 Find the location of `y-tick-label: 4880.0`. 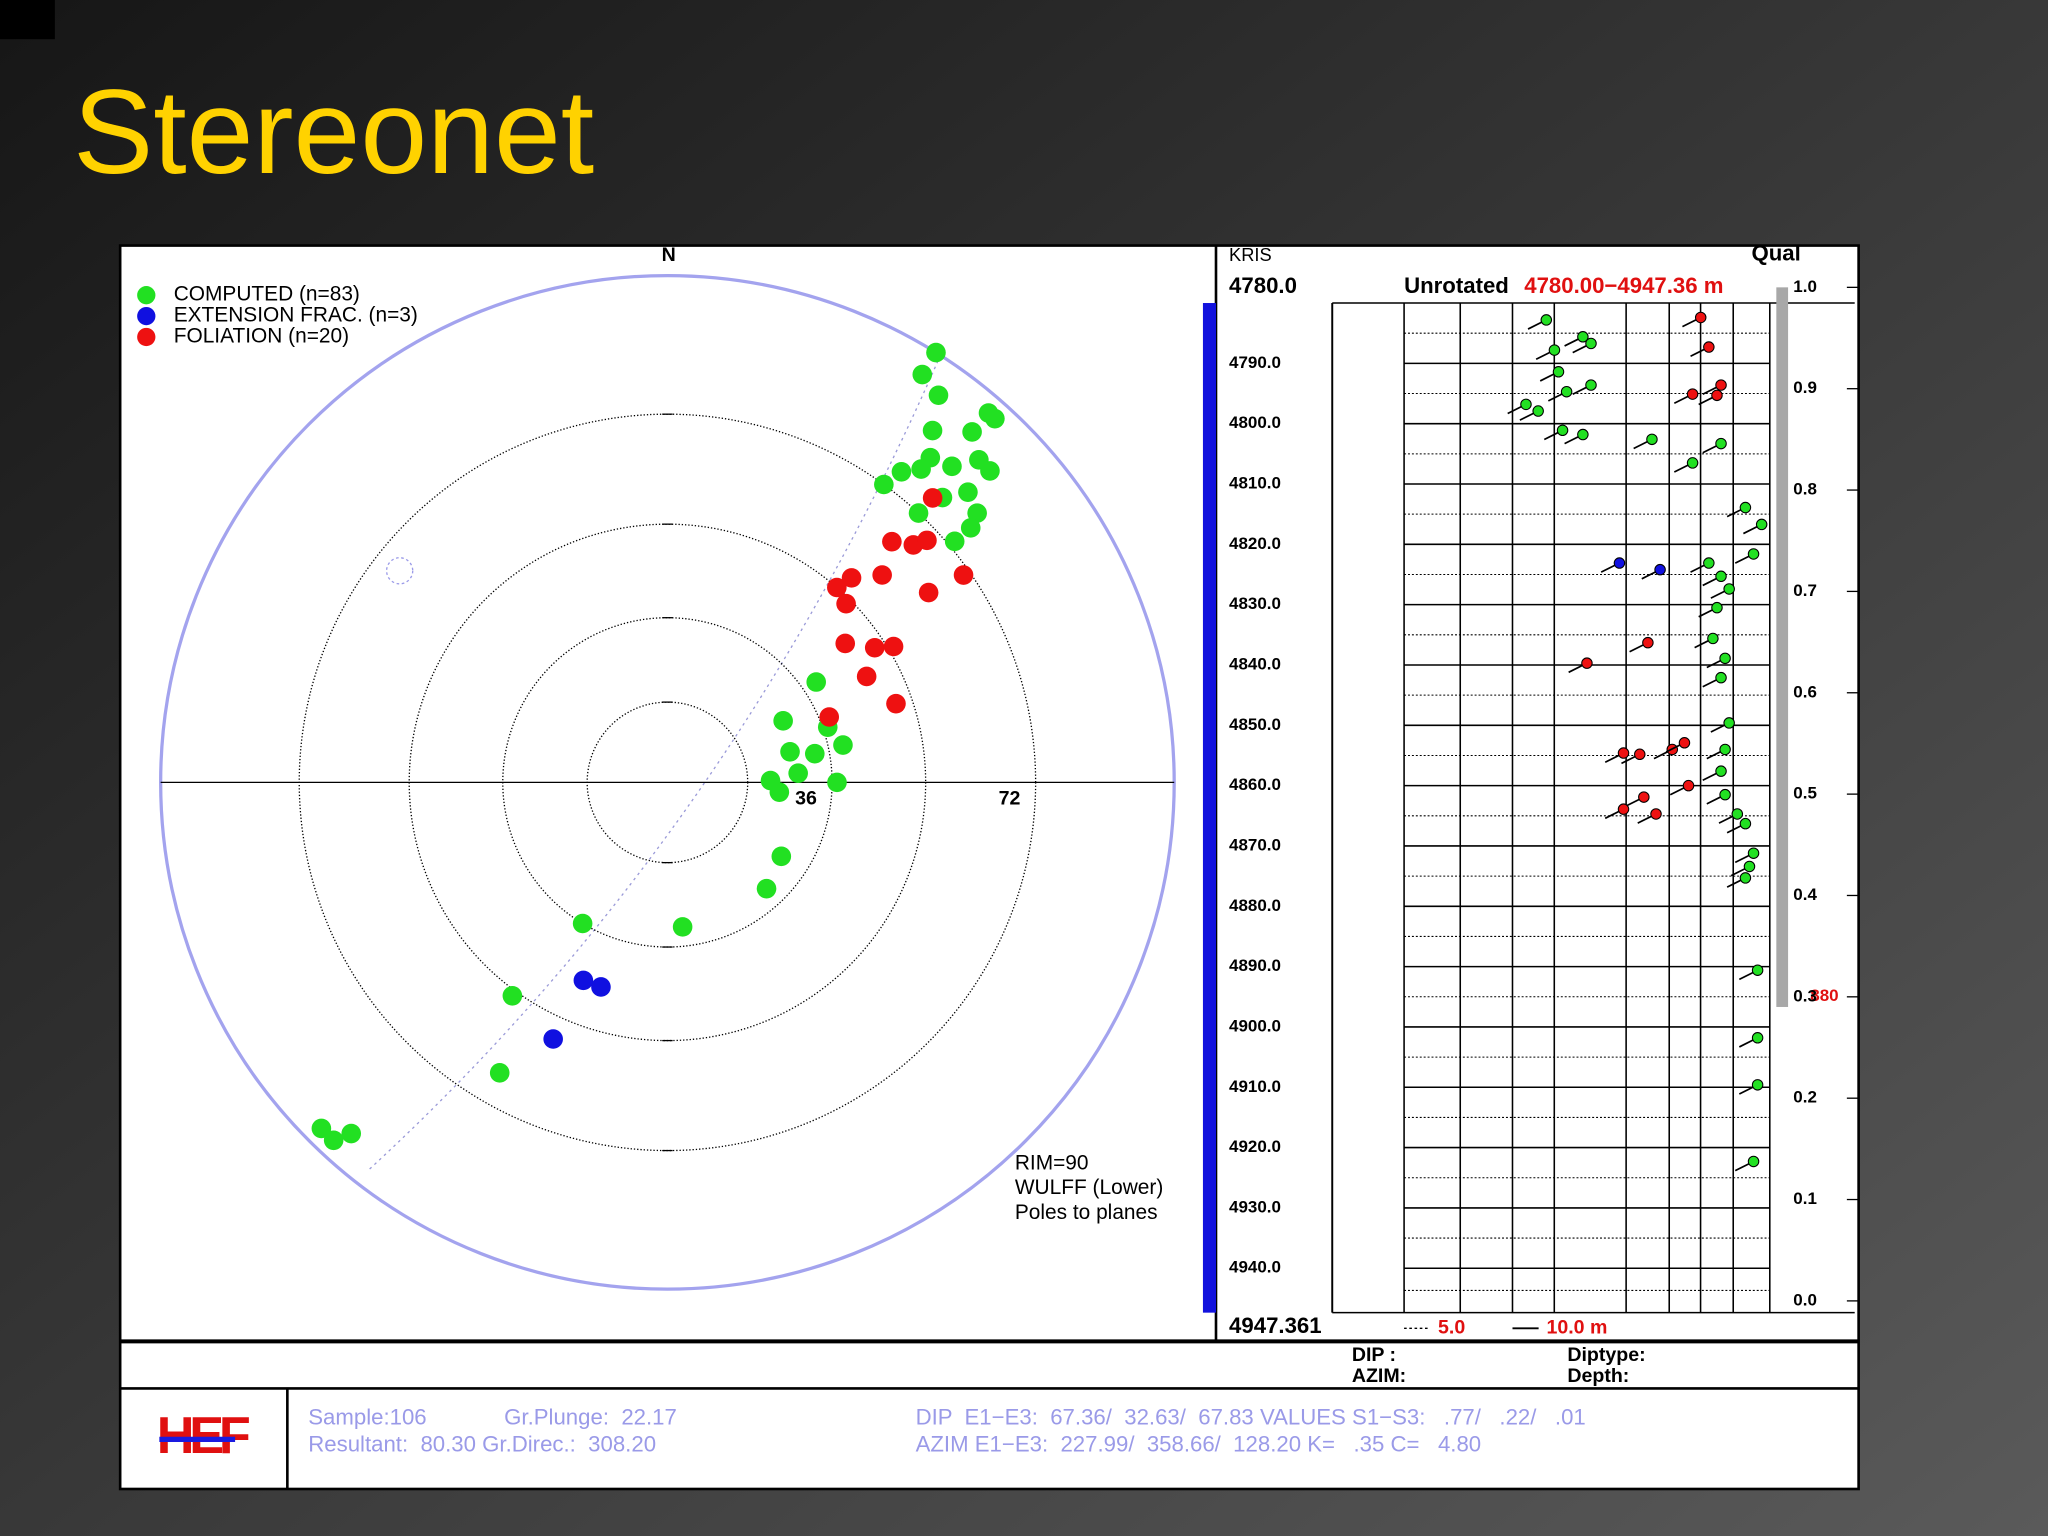

y-tick-label: 4880.0 is located at coordinates (1255, 905).